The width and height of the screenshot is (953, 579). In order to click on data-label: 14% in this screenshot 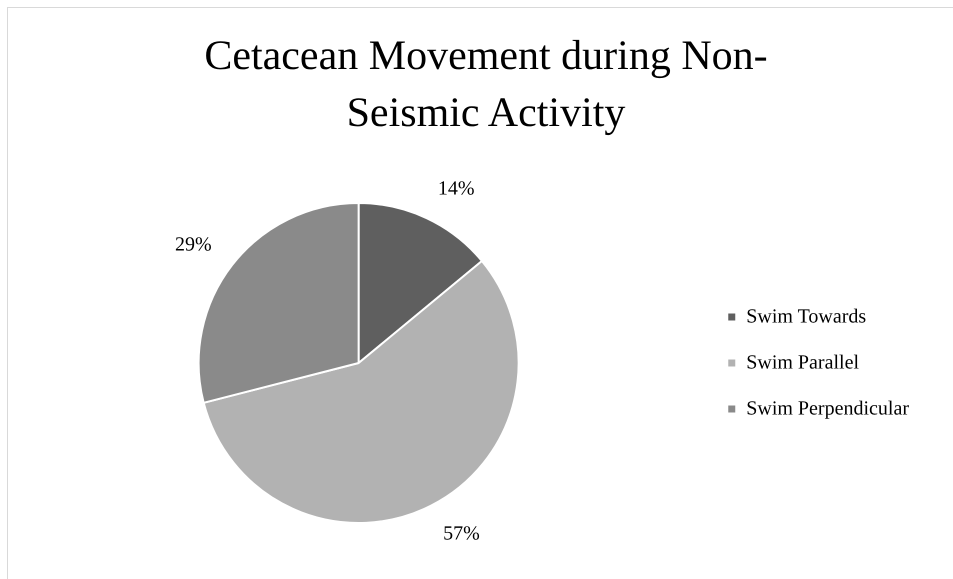, I will do `click(456, 189)`.